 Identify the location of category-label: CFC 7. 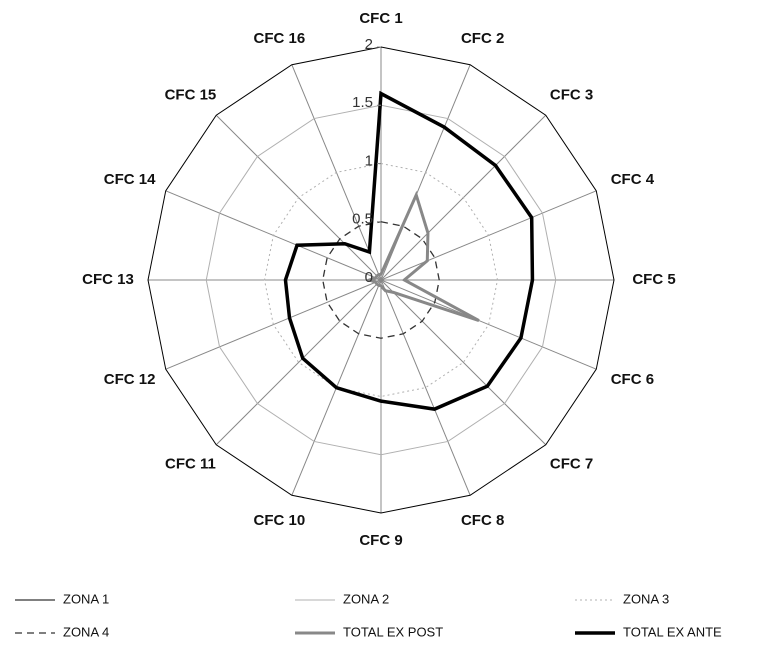
(571, 464).